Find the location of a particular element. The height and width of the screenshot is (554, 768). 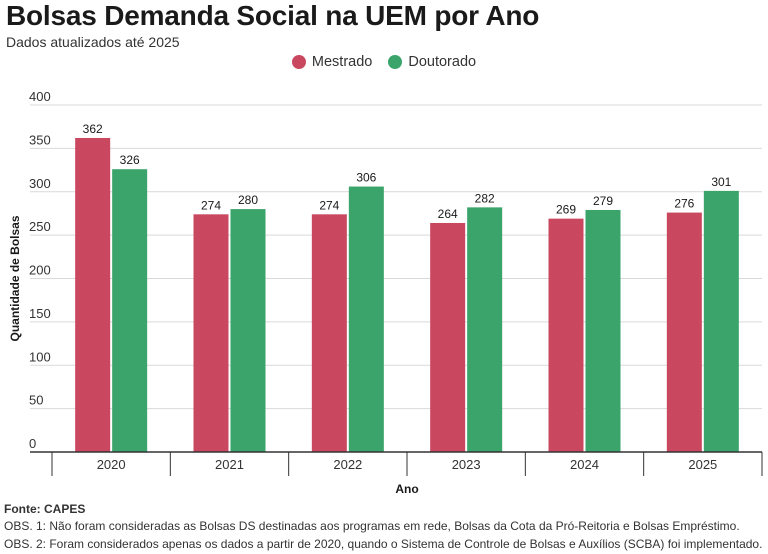

x-tick-label: 2020 is located at coordinates (111, 464).